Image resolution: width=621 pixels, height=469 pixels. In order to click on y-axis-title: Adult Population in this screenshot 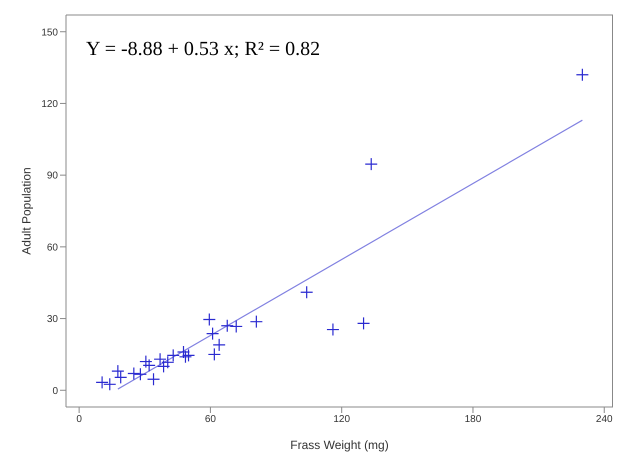, I will do `click(26, 211)`.